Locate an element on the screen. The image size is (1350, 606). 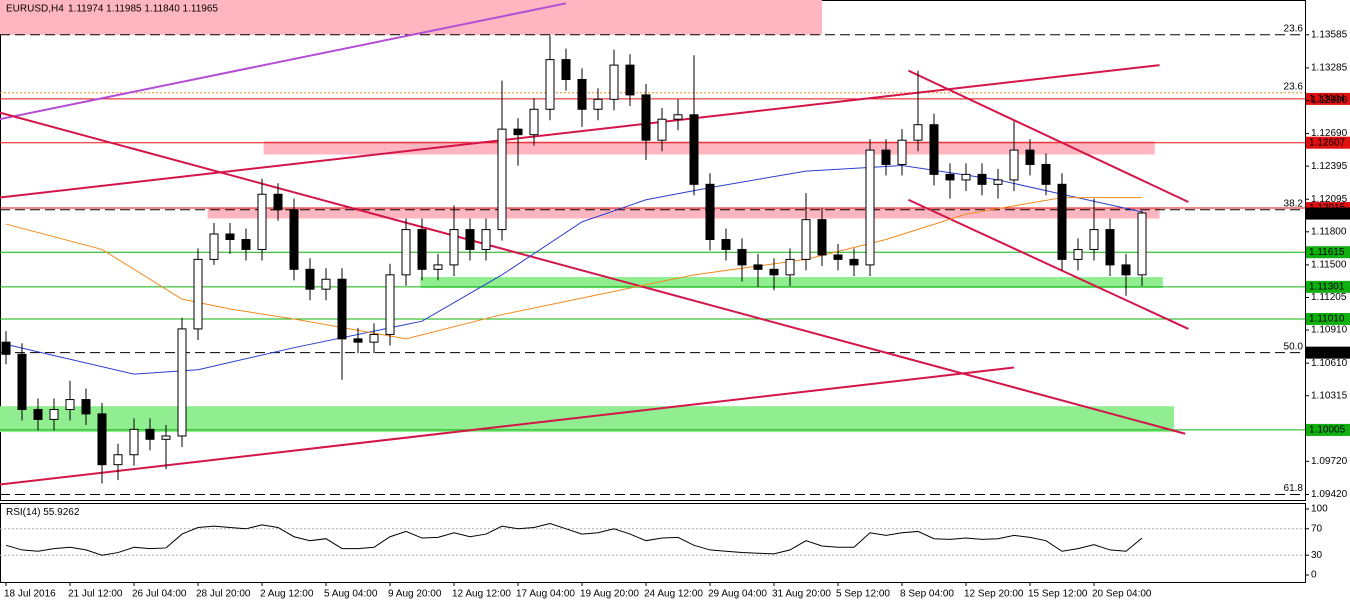
y-tick-label: 1.12395 is located at coordinates (1329, 166).